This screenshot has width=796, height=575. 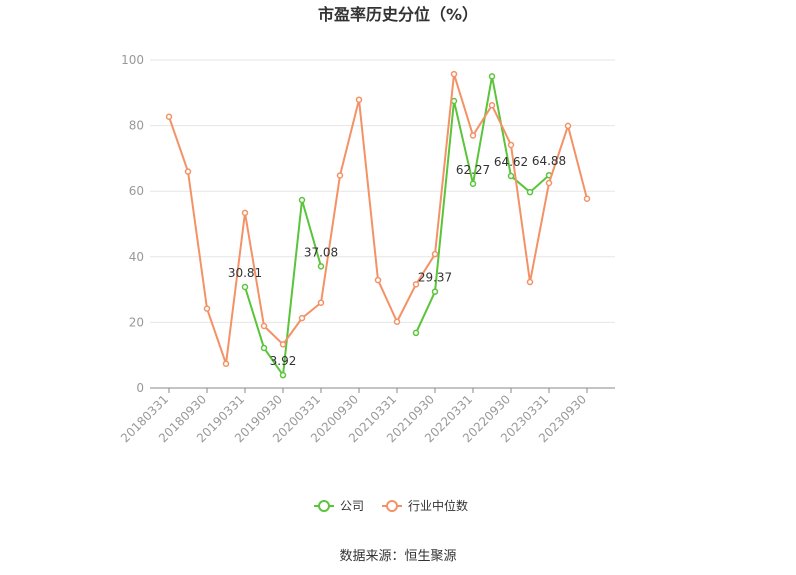 What do you see at coordinates (132, 224) in the screenshot?
I see `y-axis-ticks: 0 20 40 60 80 100` at bounding box center [132, 224].